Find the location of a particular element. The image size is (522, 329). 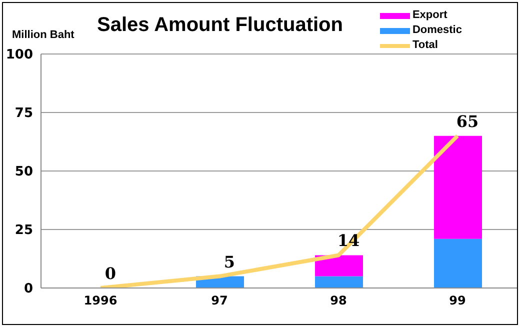

y-axis-title: Million Baht is located at coordinates (43, 35).